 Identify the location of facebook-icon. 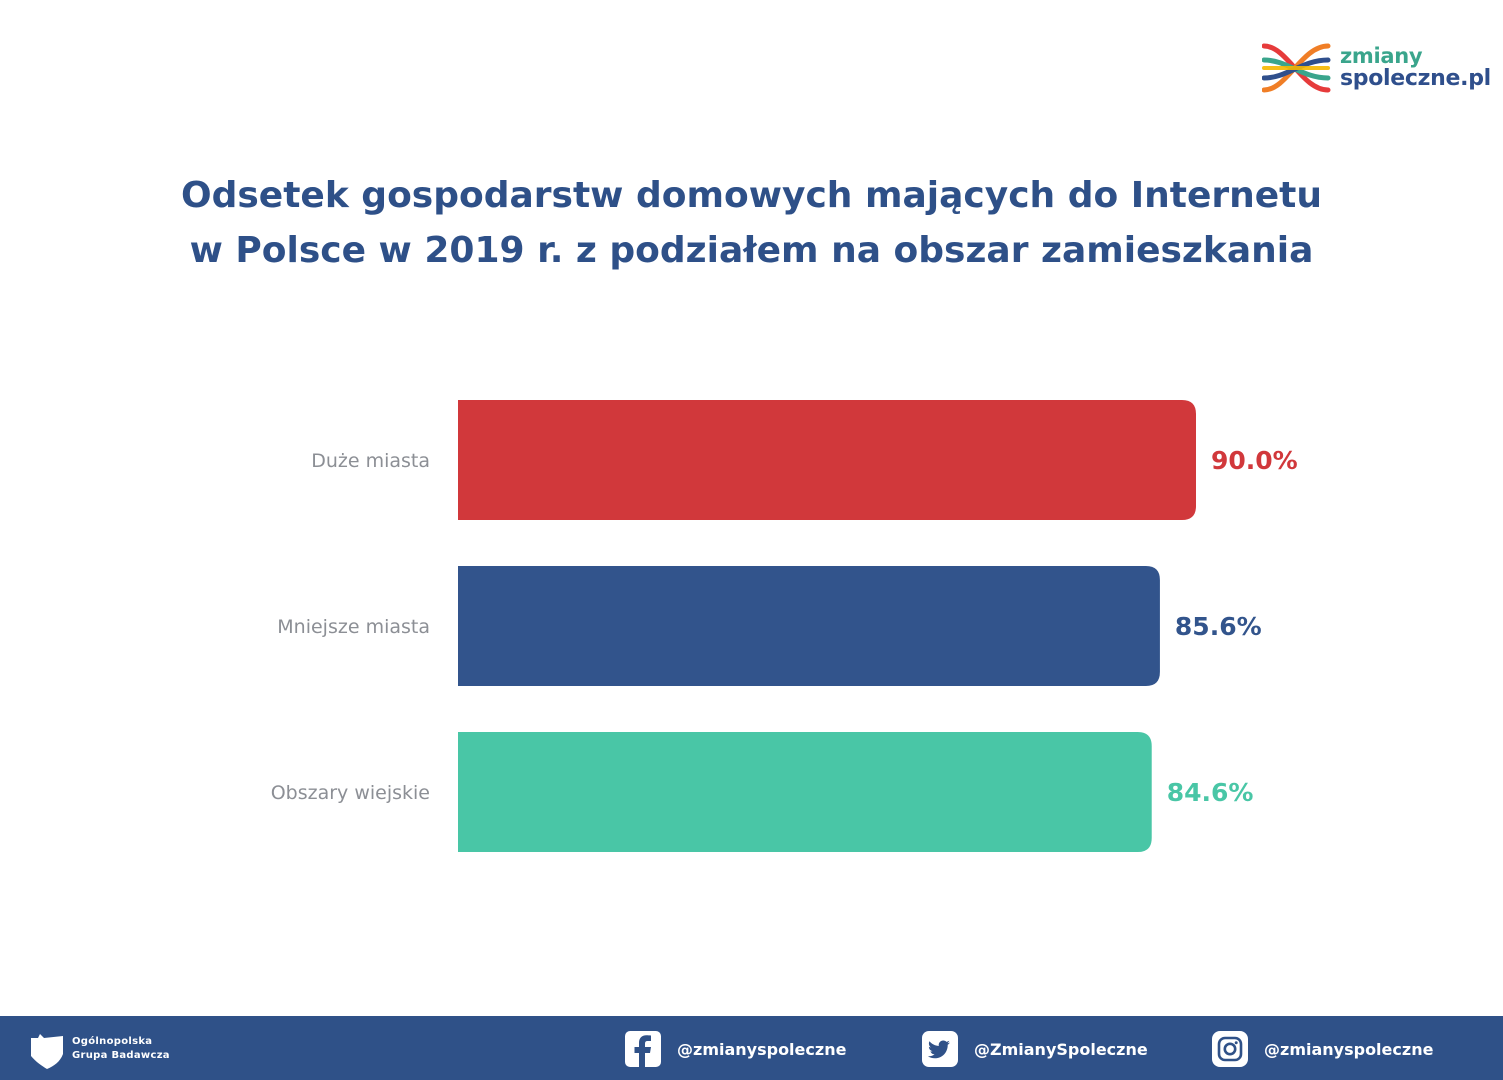
(643, 1049).